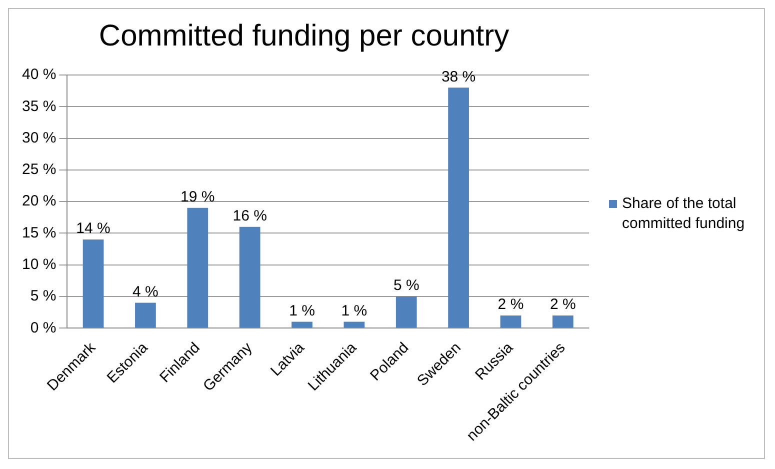 The image size is (775, 469). What do you see at coordinates (43, 296) in the screenshot?
I see `y-tick-label: 5 %` at bounding box center [43, 296].